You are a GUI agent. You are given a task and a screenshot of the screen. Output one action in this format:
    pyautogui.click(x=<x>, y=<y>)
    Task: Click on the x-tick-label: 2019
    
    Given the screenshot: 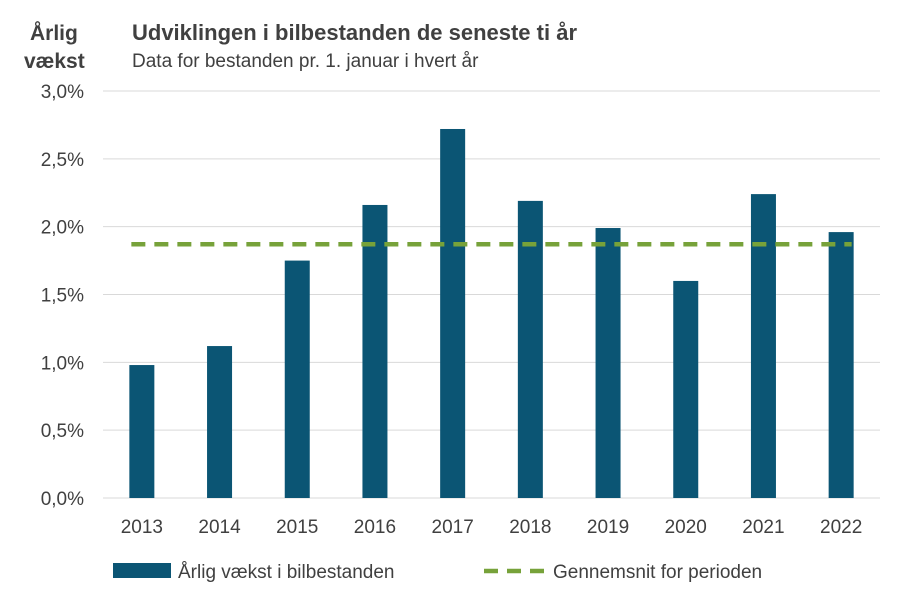 What is the action you would take?
    pyautogui.click(x=608, y=527)
    